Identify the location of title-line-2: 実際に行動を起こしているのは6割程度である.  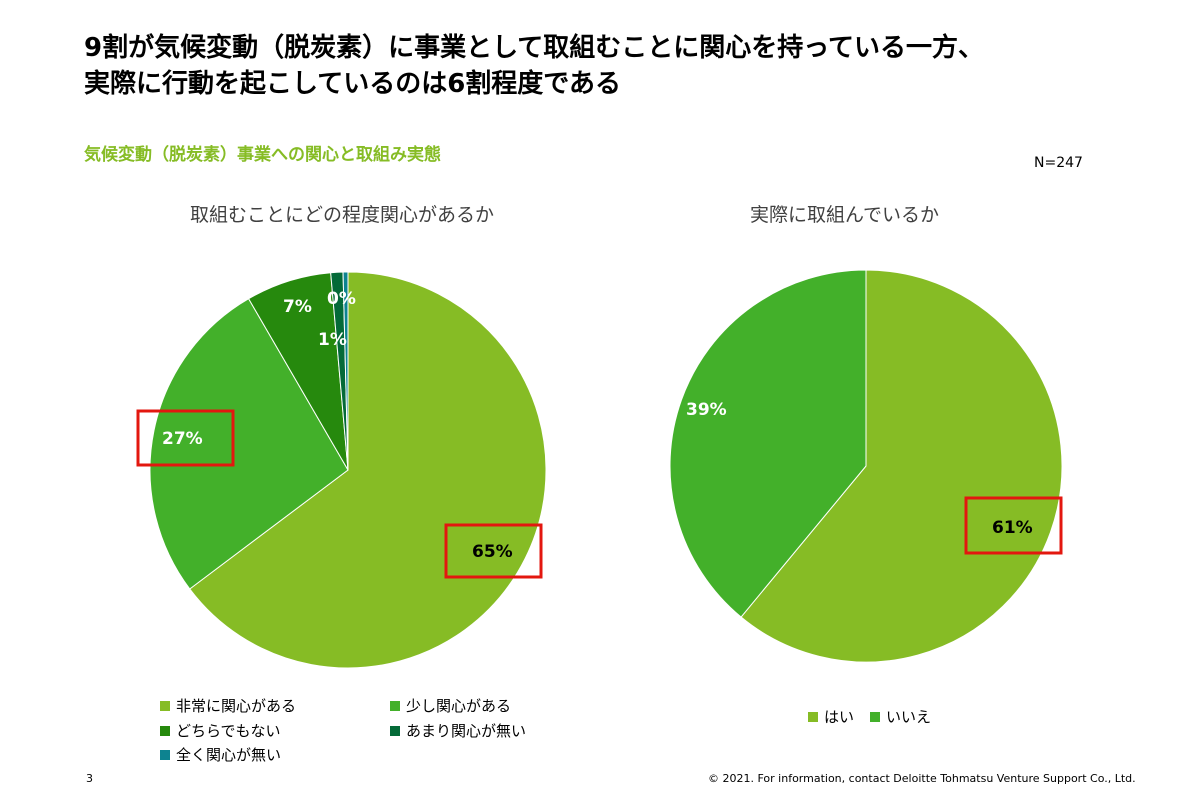
(353, 84).